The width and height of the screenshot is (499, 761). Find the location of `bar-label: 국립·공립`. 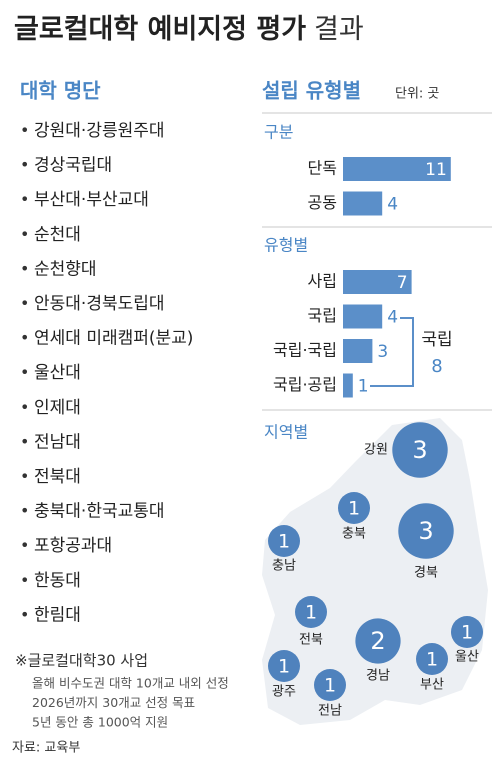

bar-label: 국립·공립 is located at coordinates (305, 384).